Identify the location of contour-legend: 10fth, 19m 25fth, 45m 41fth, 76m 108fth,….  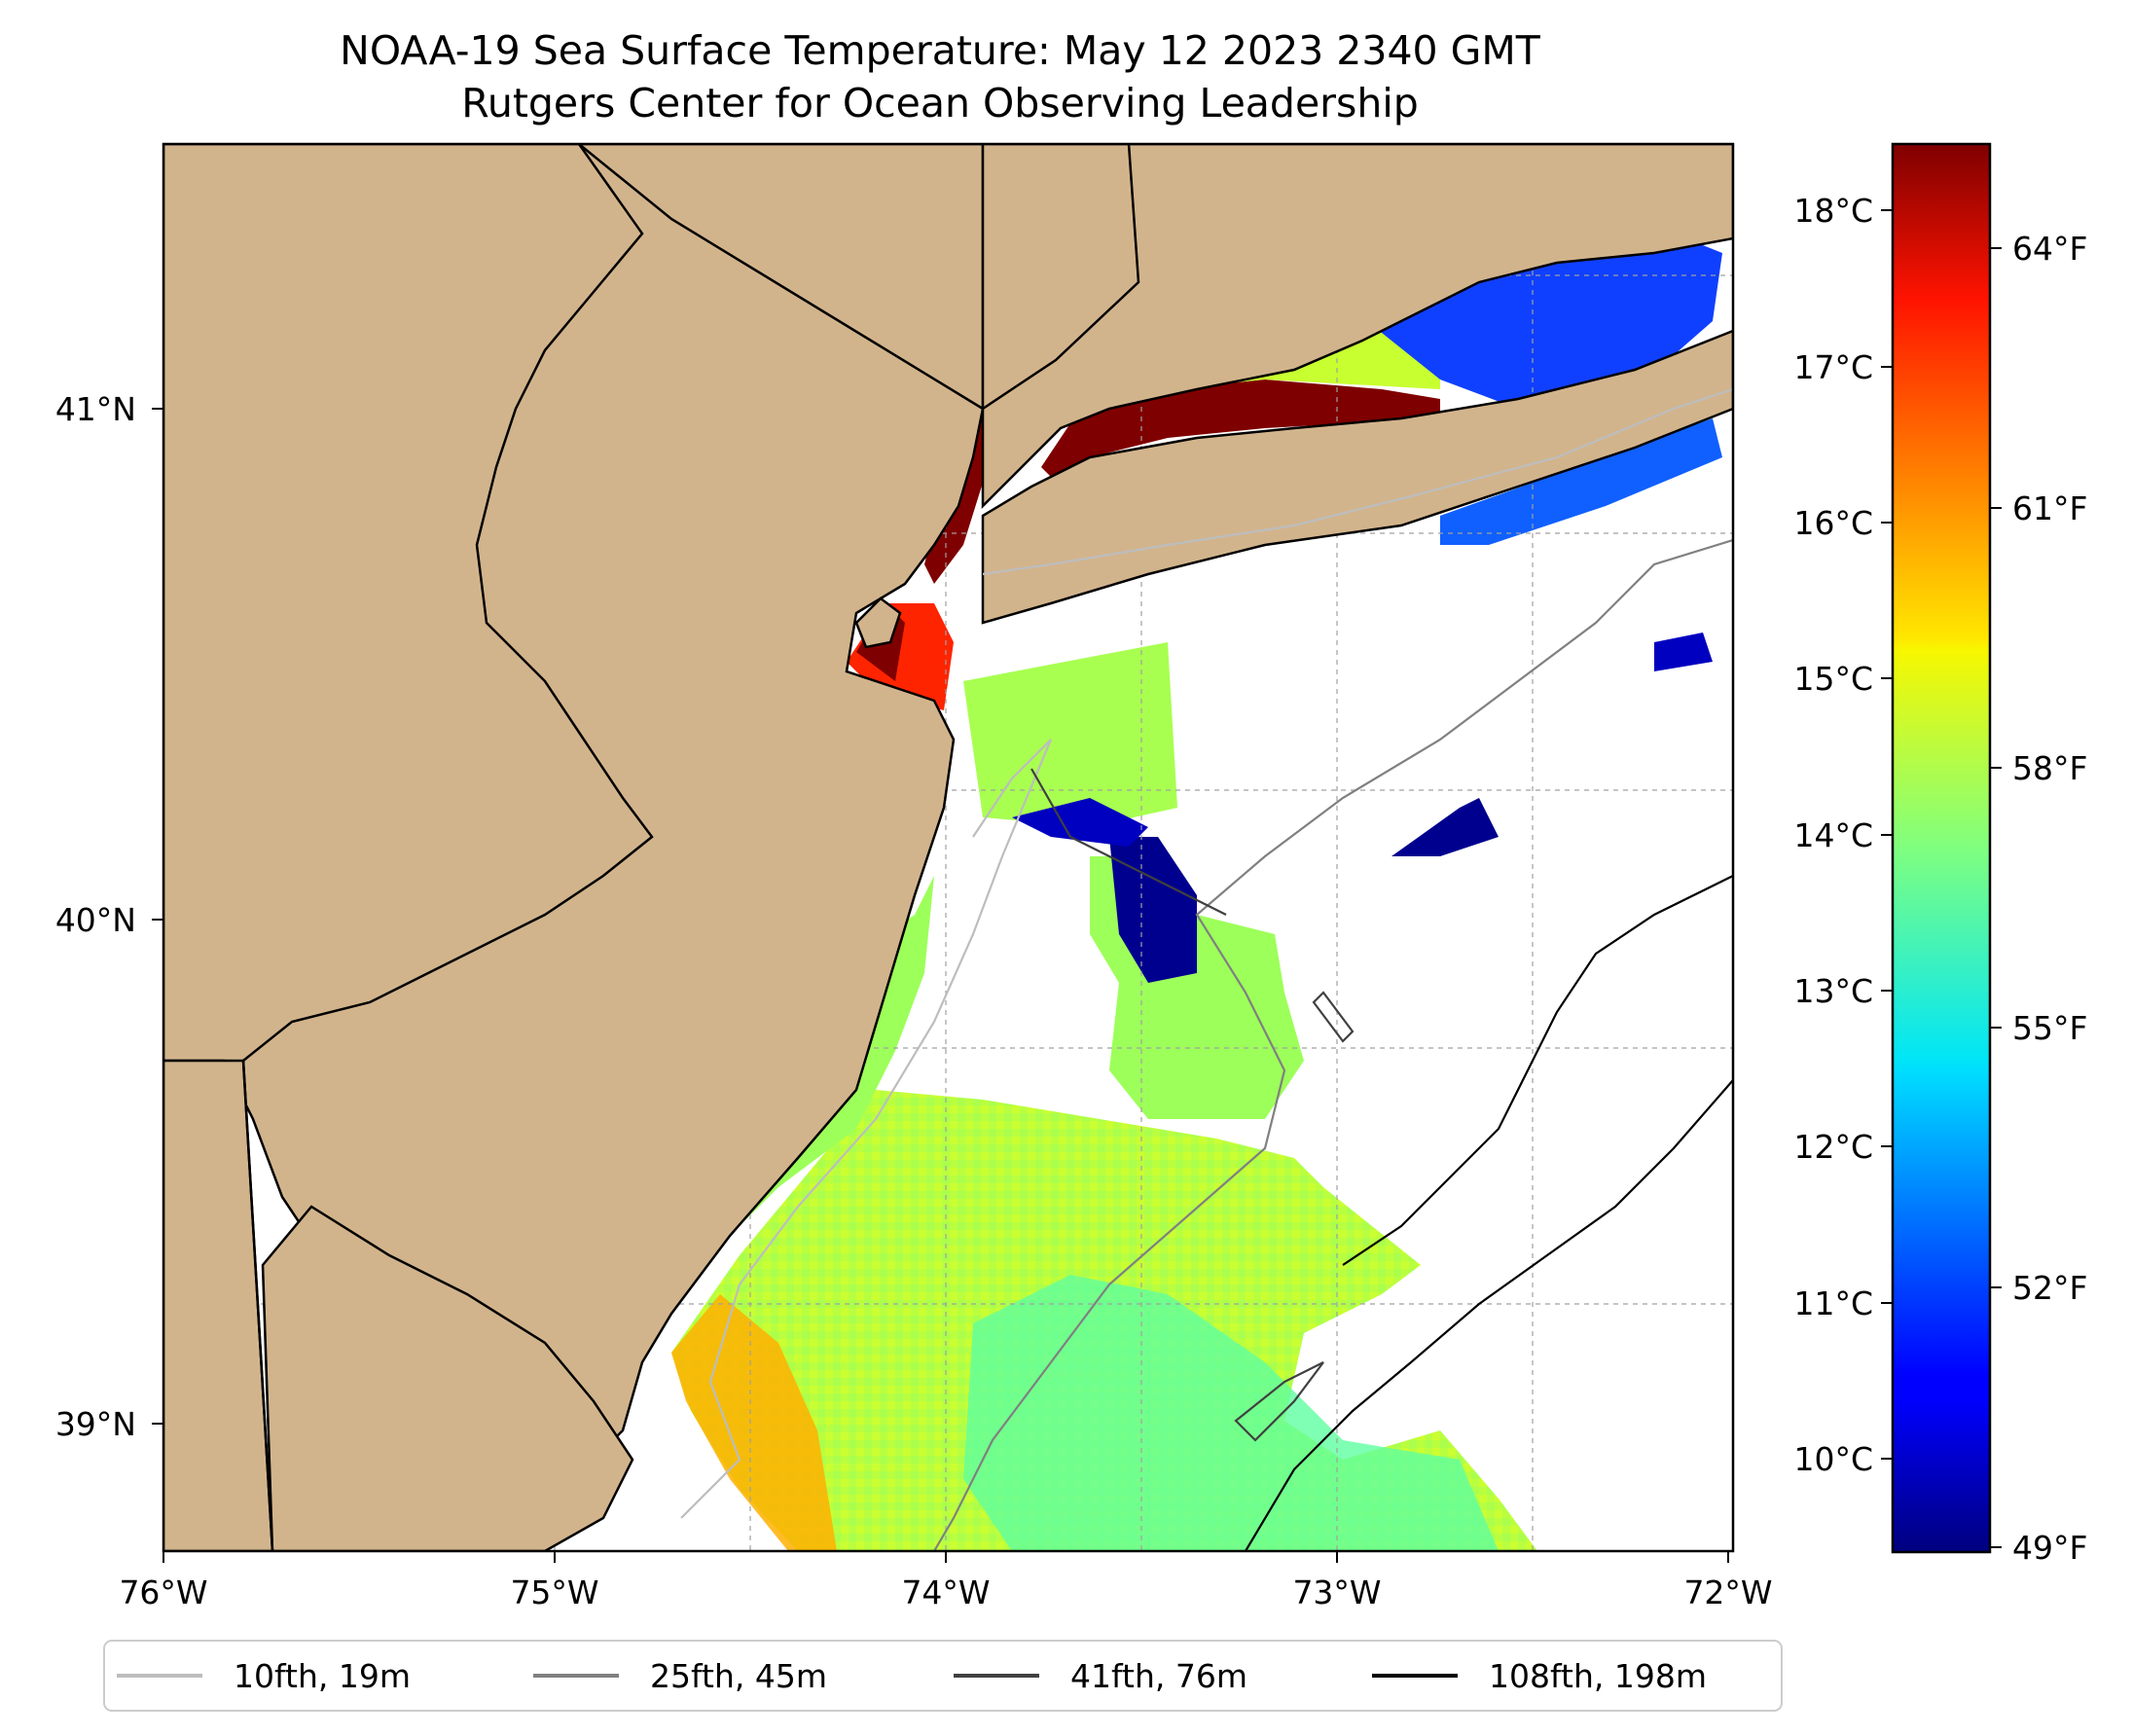
(943, 1676).